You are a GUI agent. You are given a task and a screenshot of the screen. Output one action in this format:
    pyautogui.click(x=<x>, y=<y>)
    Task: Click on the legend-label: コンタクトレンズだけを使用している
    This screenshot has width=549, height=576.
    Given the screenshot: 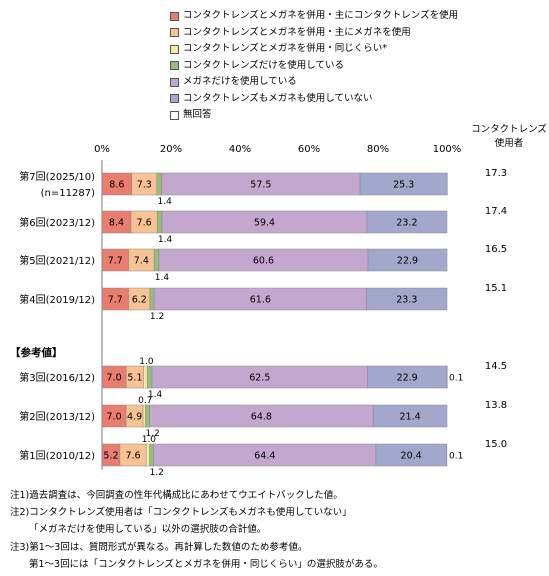 What is the action you would take?
    pyautogui.click(x=264, y=65)
    